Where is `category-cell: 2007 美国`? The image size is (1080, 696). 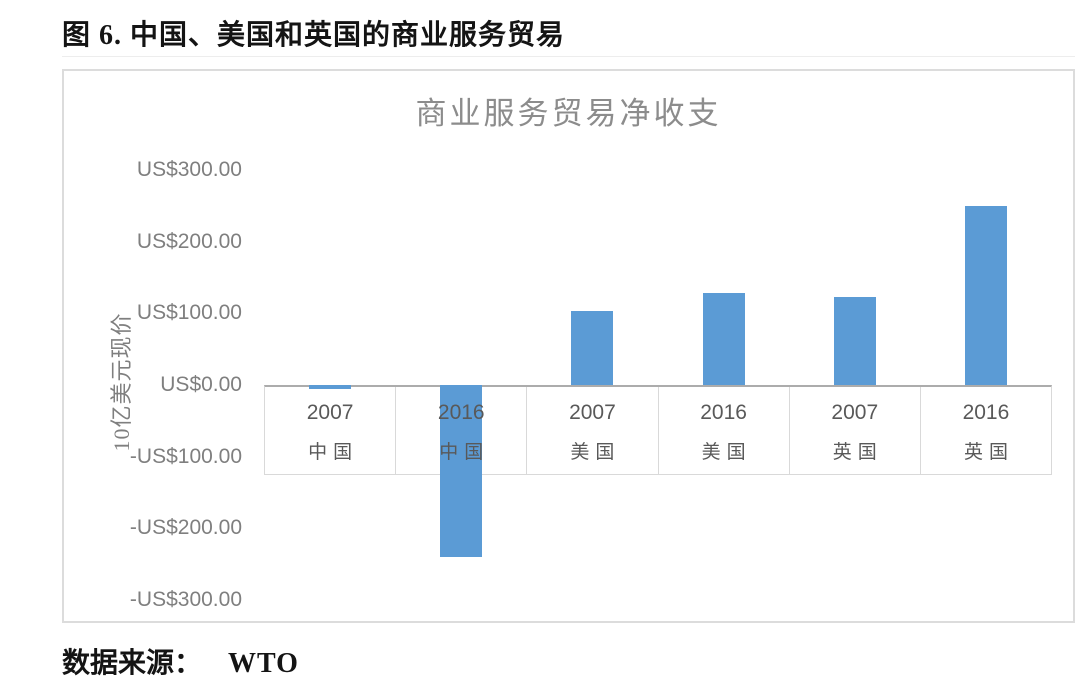
category-cell: 2007 美国 is located at coordinates (591, 430).